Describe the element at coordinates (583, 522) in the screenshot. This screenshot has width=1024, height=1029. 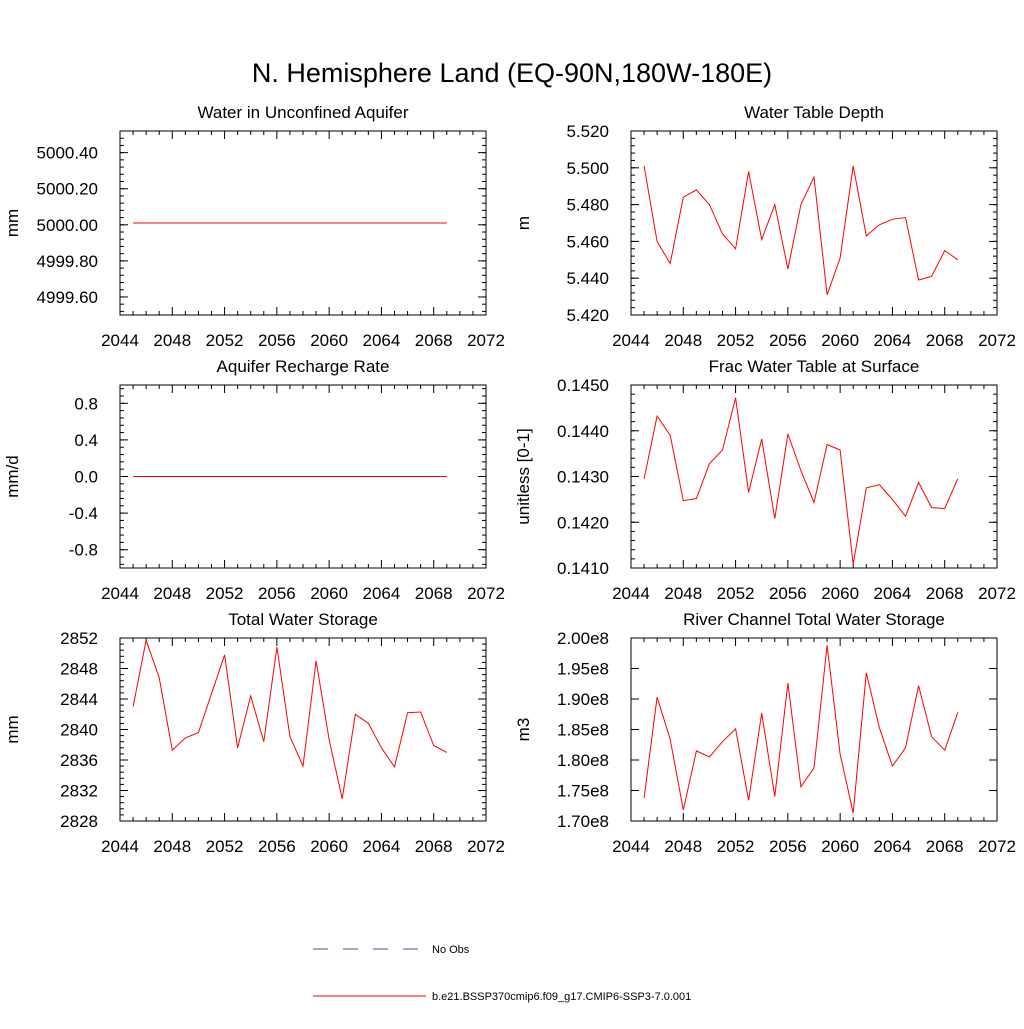
I see `y-tick-label: 0.1420` at that location.